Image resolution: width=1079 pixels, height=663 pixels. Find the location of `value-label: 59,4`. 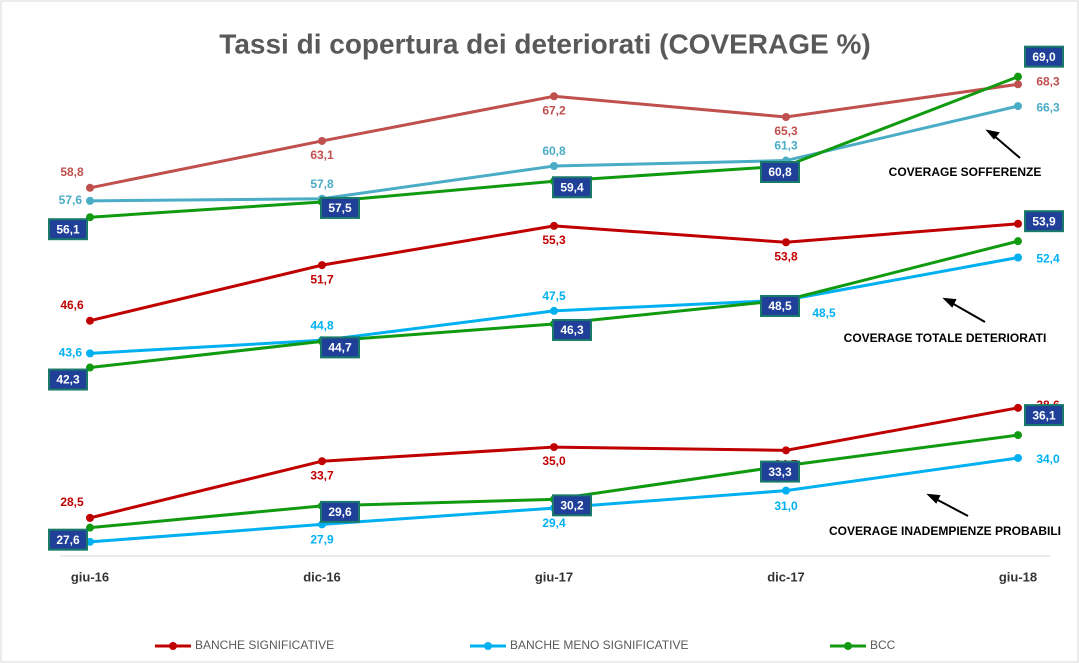

value-label: 59,4 is located at coordinates (572, 187).